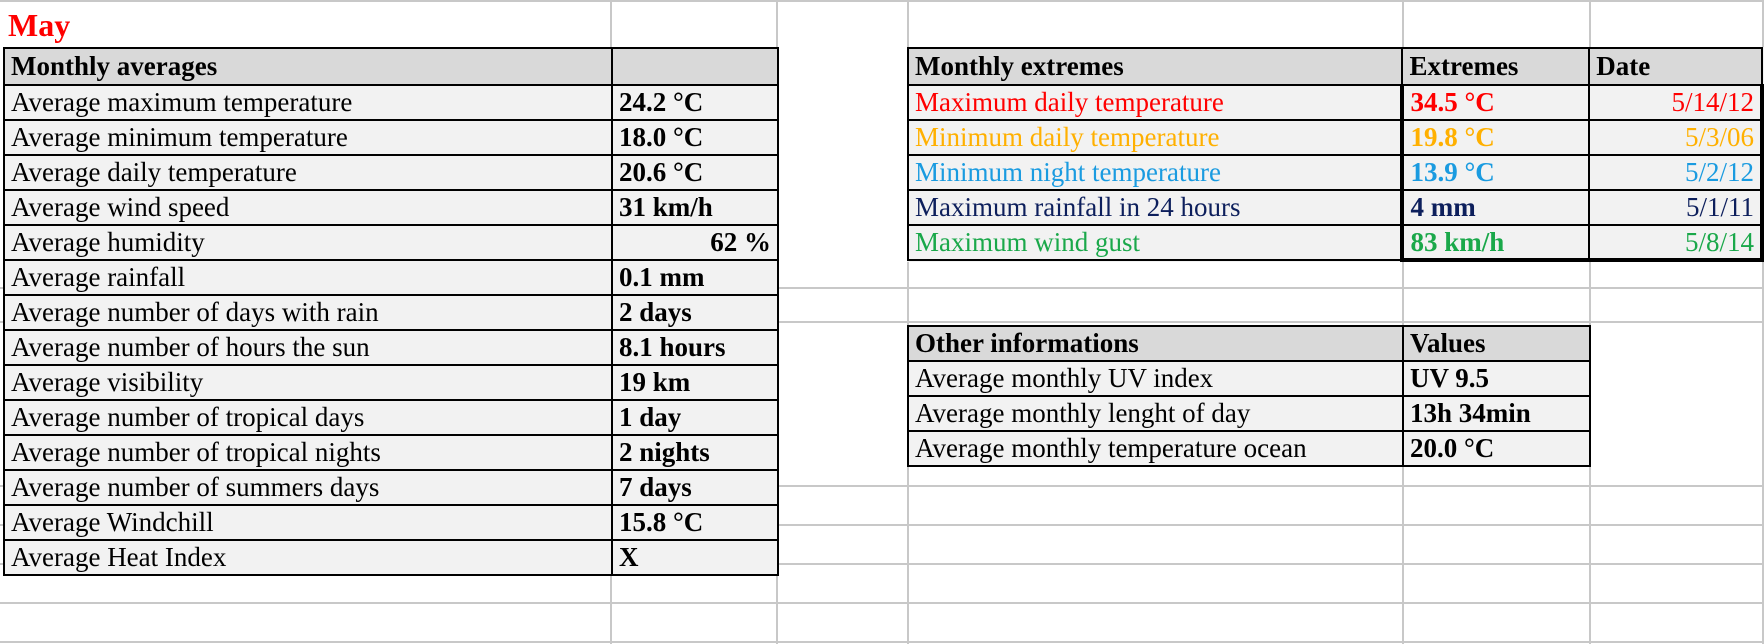  What do you see at coordinates (1495, 207) in the screenshot?
I see `extreme-value: 4 mm` at bounding box center [1495, 207].